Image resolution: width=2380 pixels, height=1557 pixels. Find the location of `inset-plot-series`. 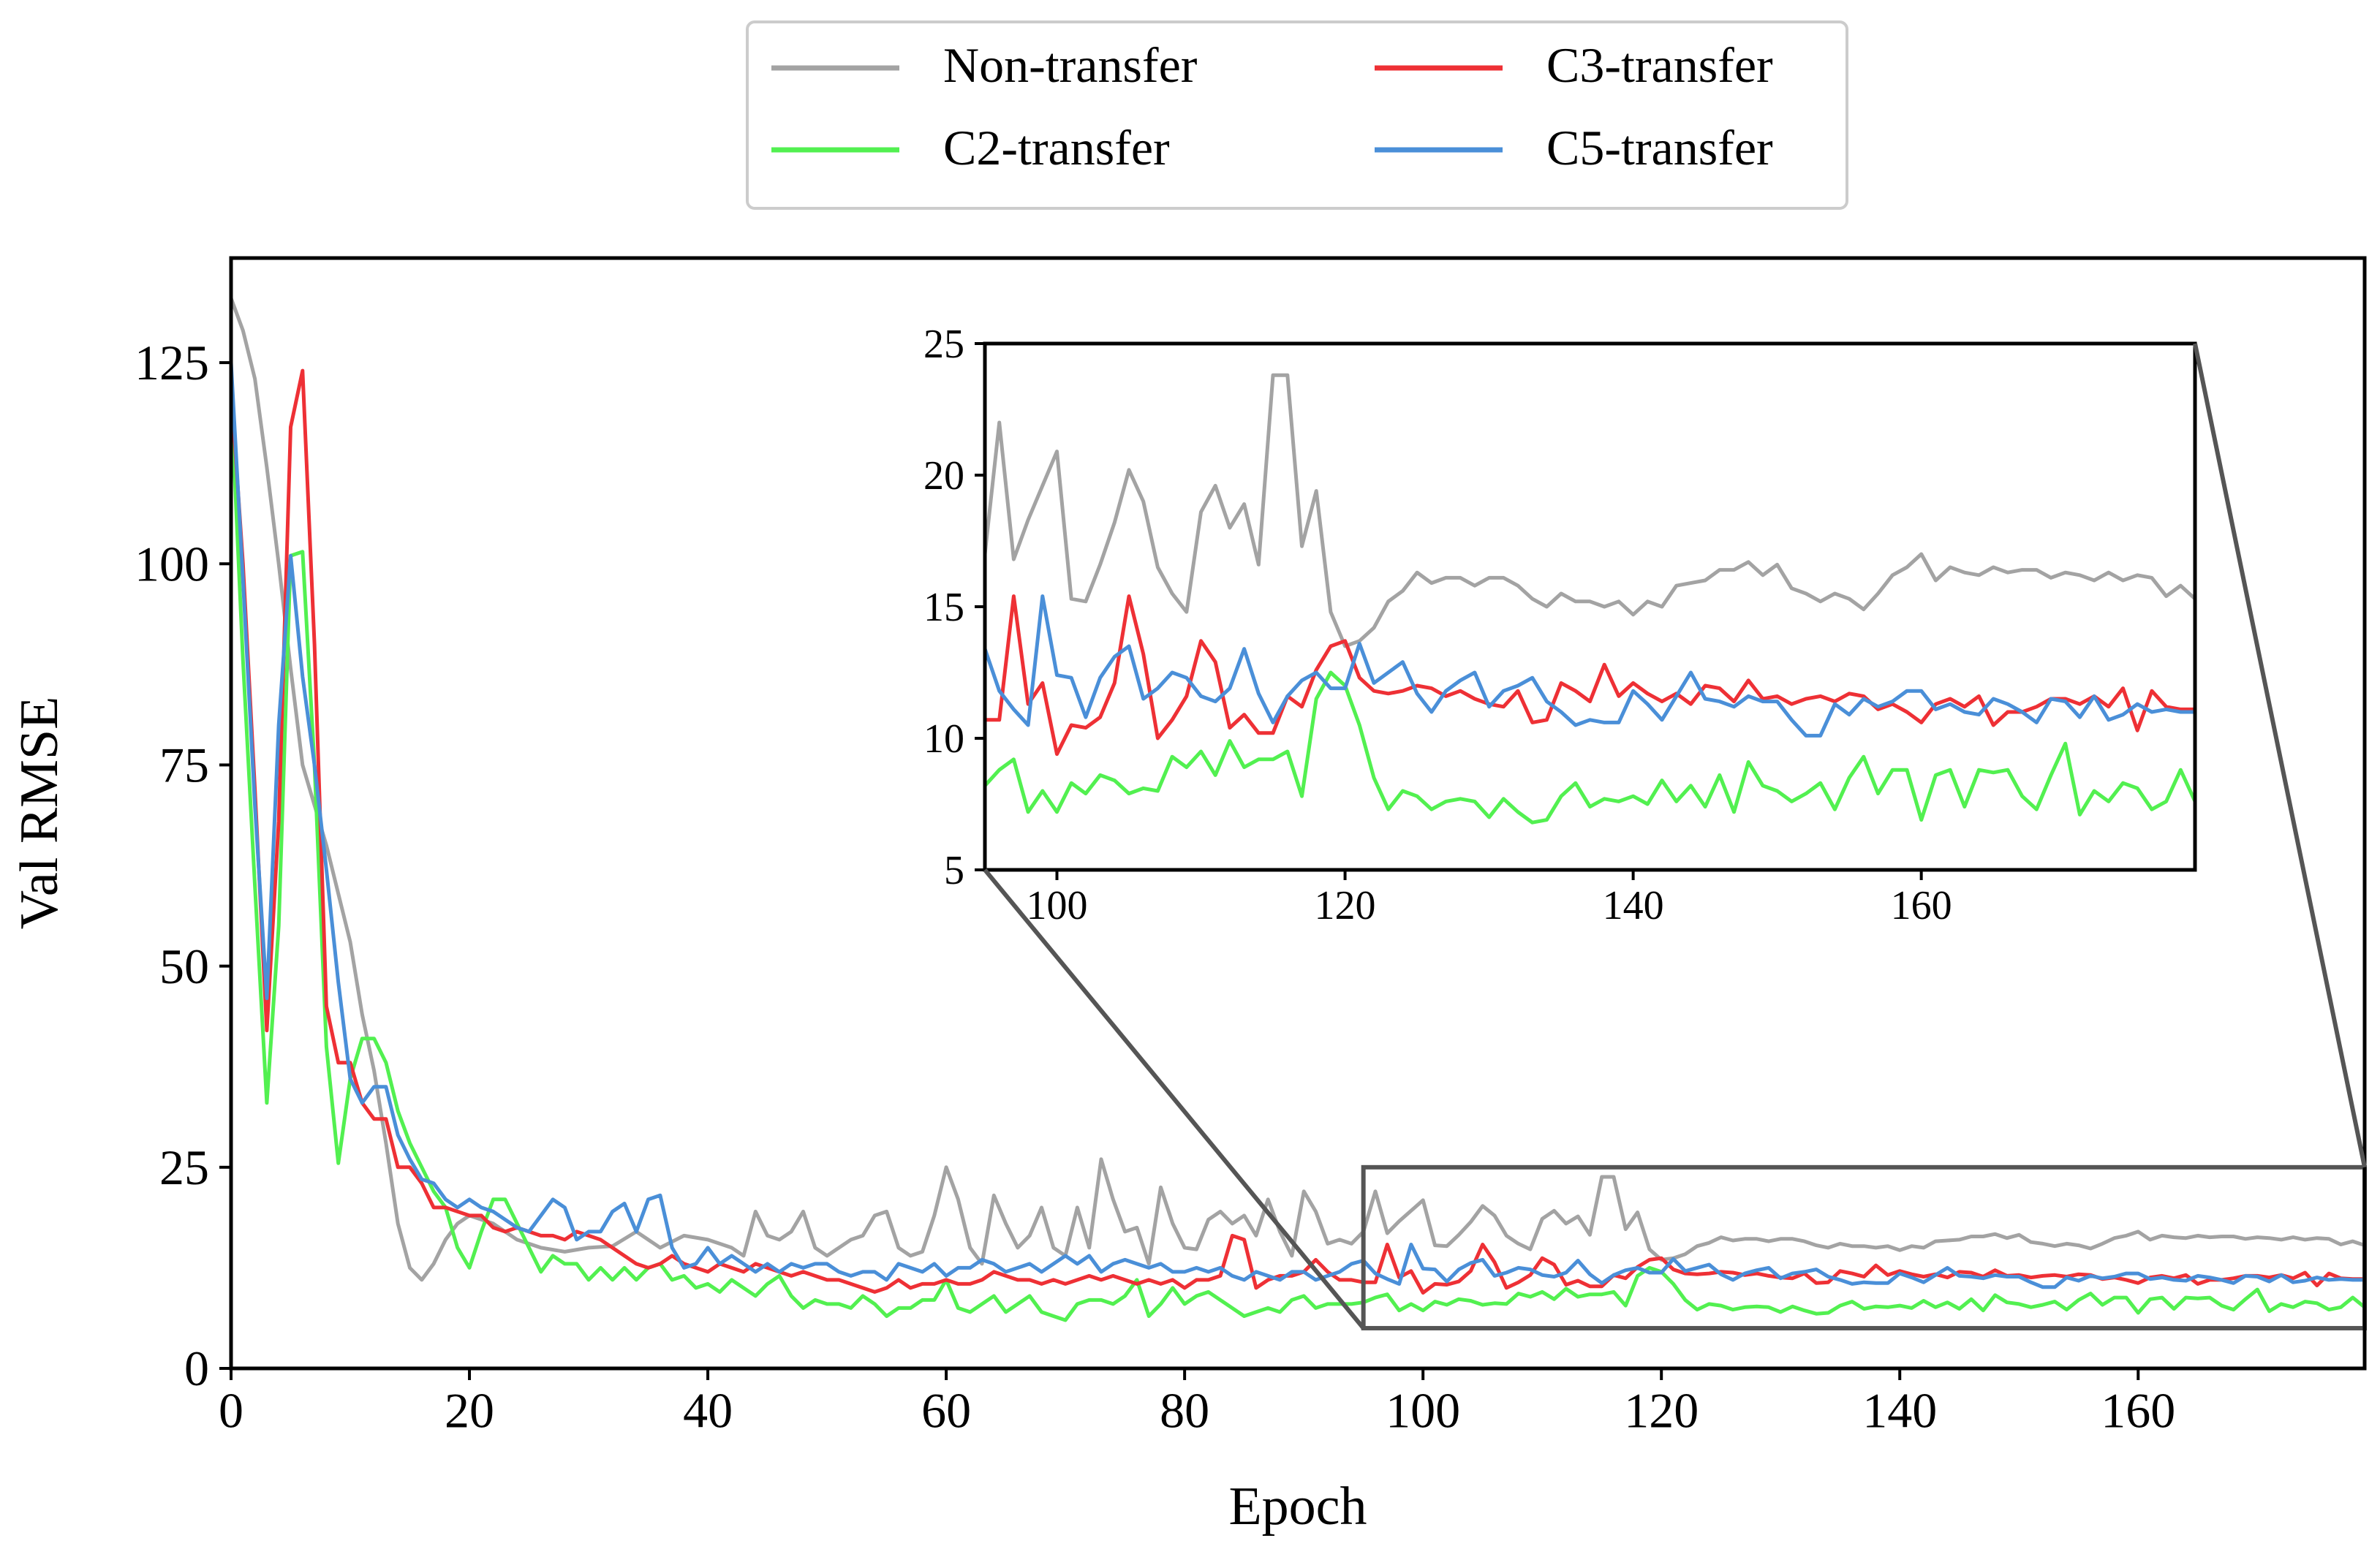

inset-plot-series is located at coordinates (1590, 599).